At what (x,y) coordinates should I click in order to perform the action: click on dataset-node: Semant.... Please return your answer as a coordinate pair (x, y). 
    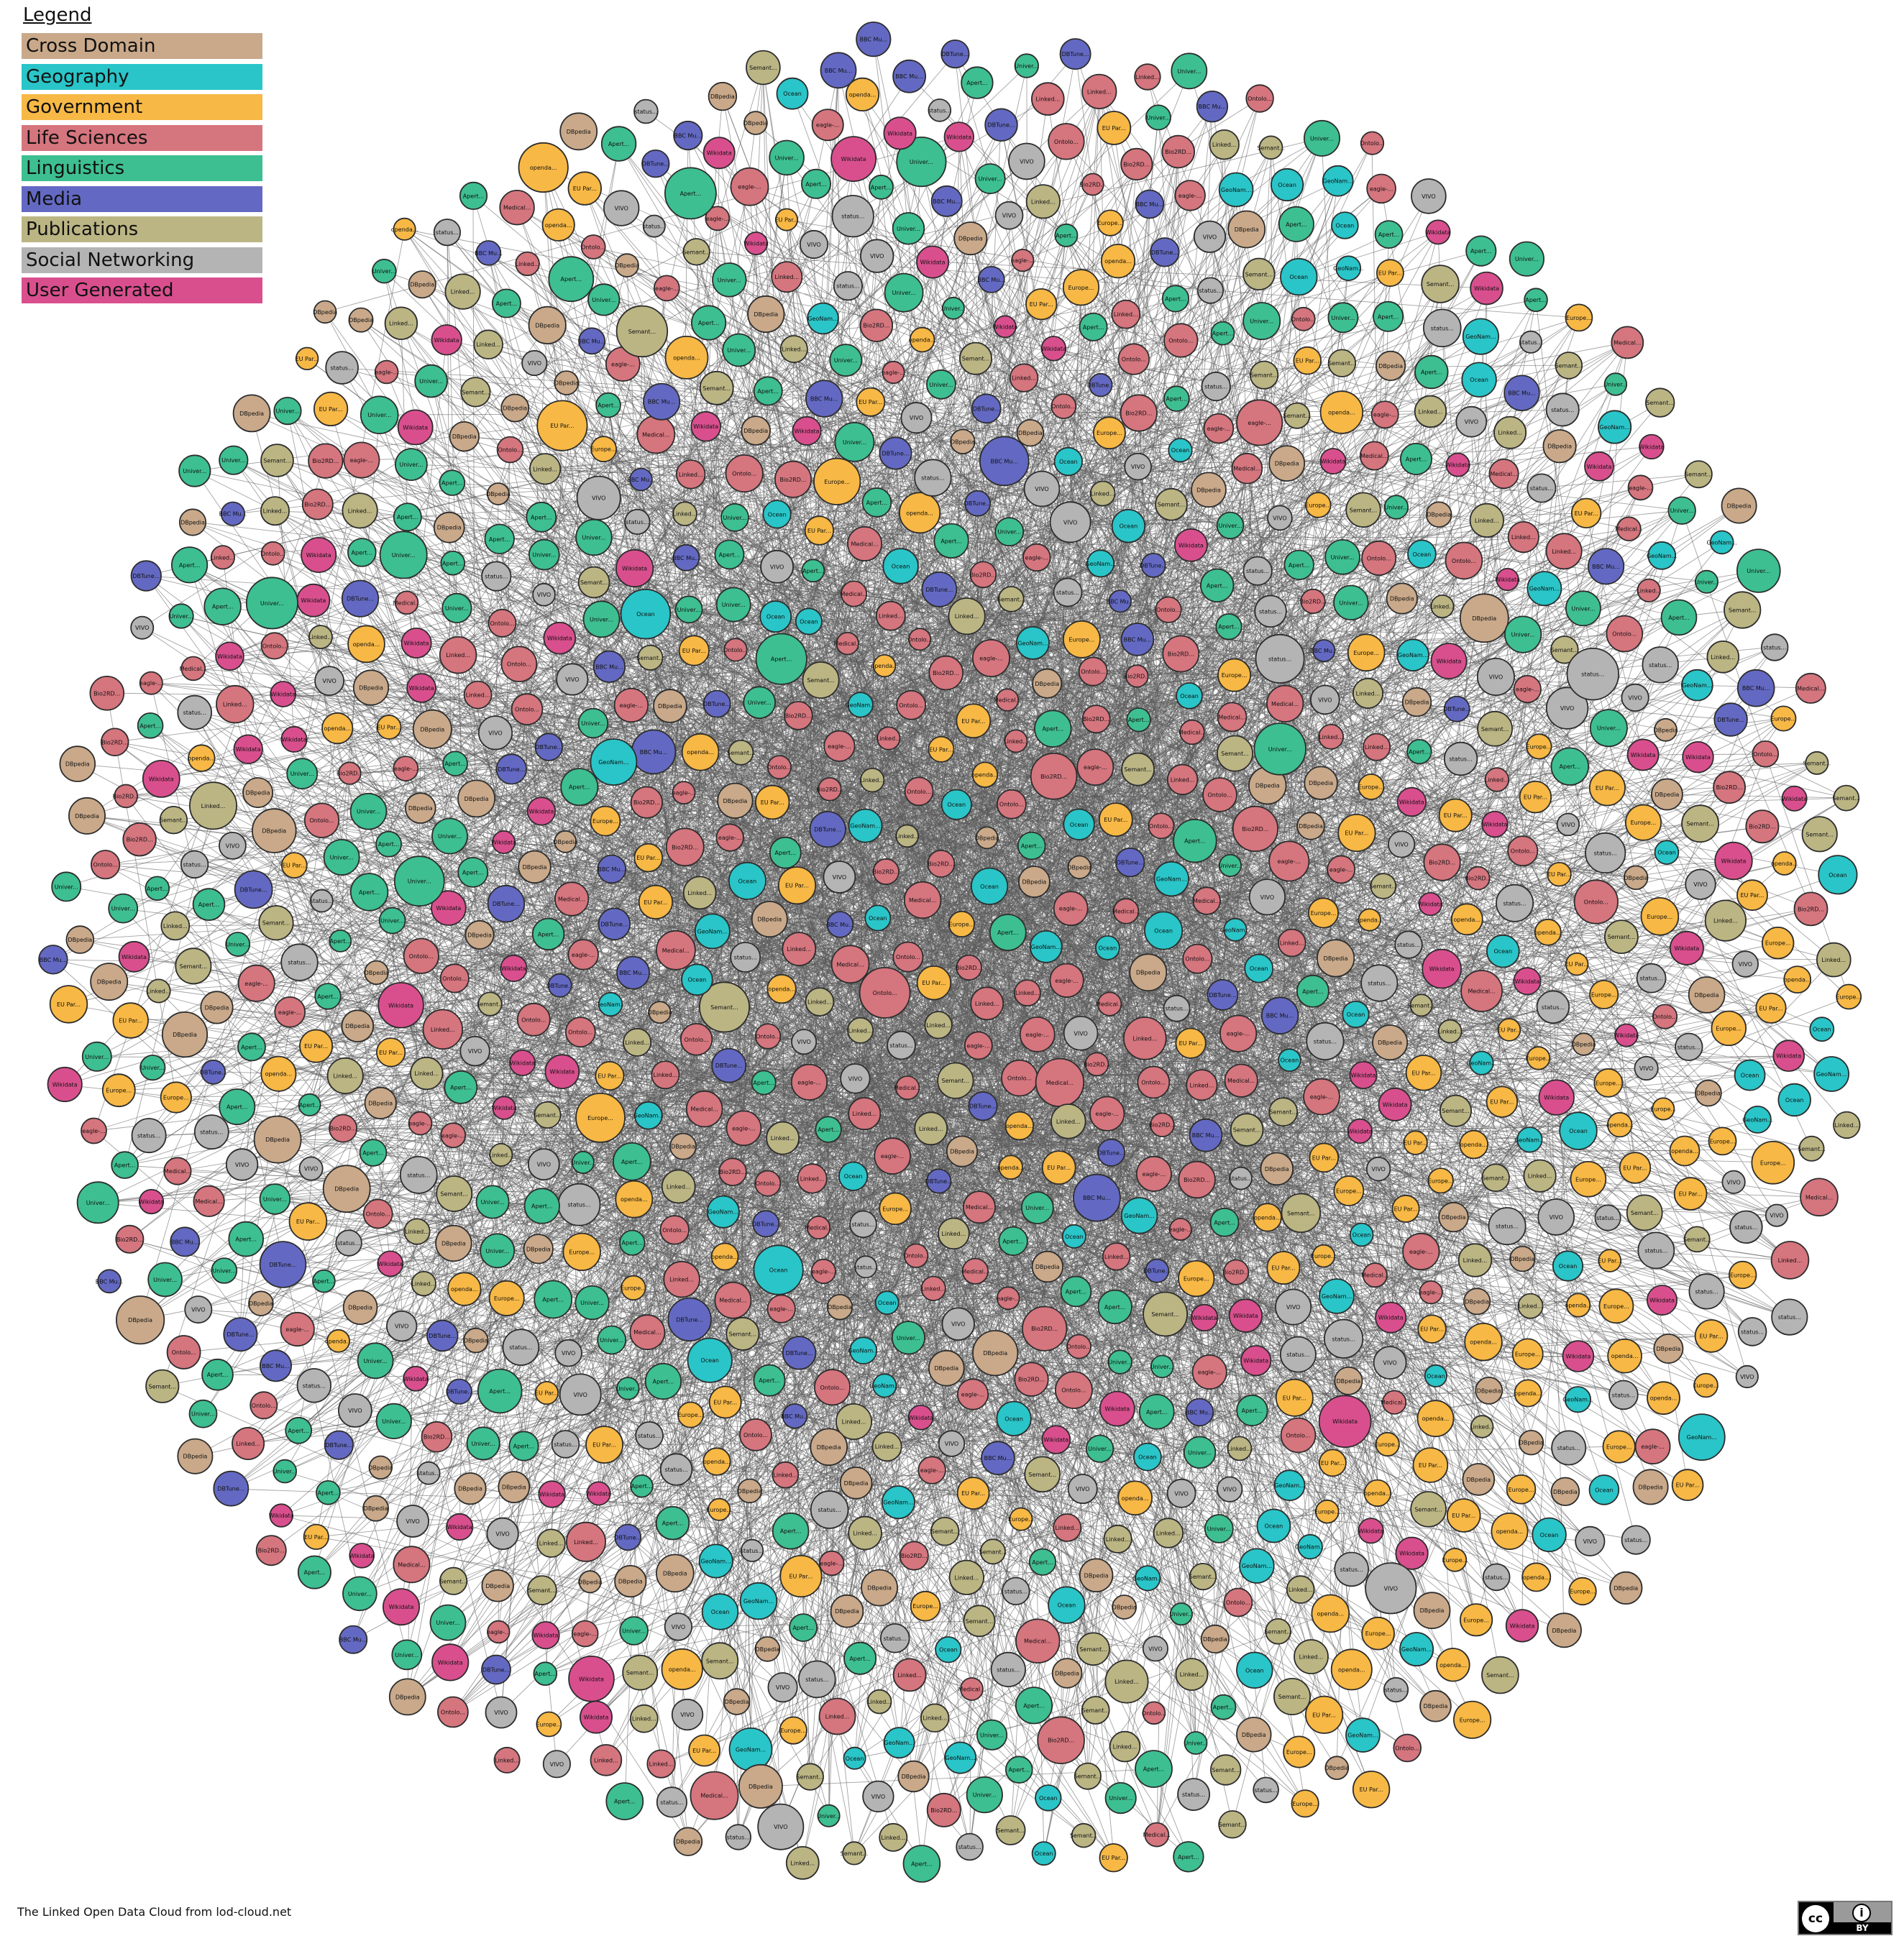
    Looking at the image, I should click on (650, 657).